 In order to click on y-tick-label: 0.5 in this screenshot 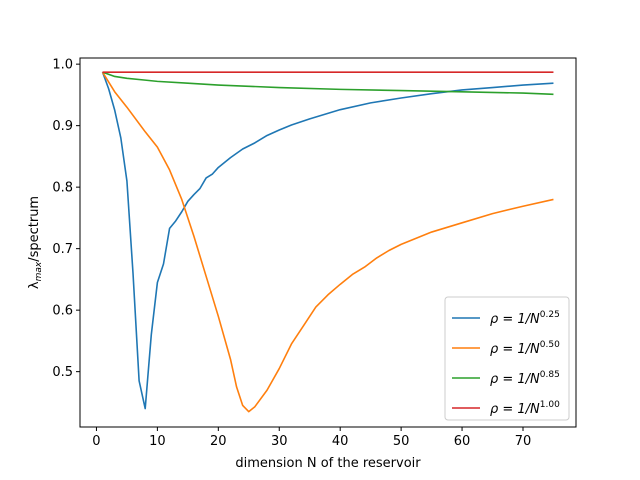, I will do `click(62, 372)`.